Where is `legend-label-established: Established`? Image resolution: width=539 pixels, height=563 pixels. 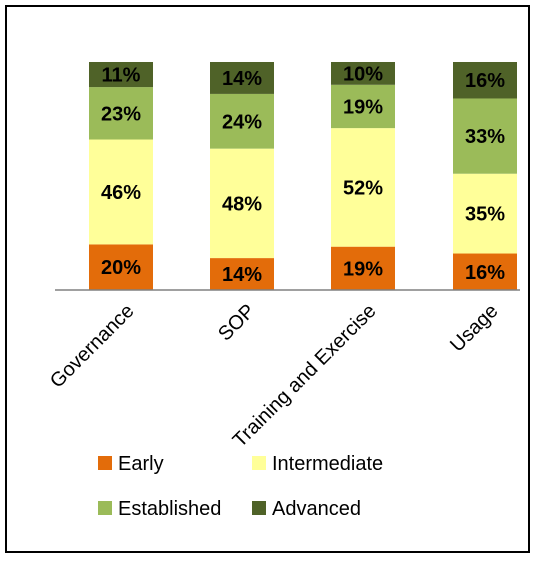 legend-label-established: Established is located at coordinates (169, 509).